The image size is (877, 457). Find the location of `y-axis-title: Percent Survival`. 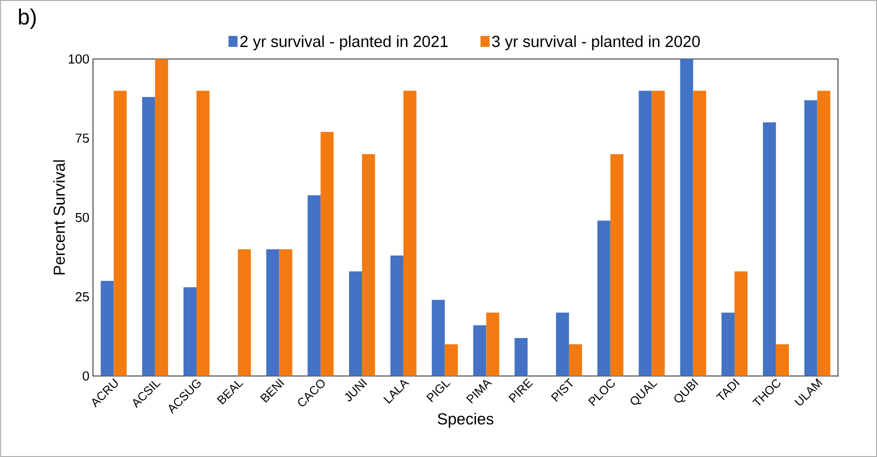

y-axis-title: Percent Survival is located at coordinates (59, 217).